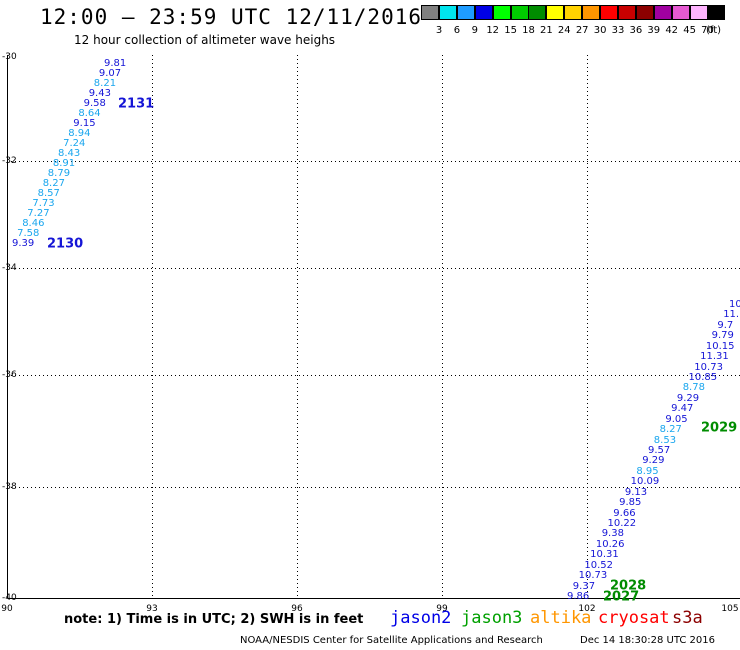 This screenshot has width=740, height=650. Describe the element at coordinates (584, 586) in the screenshot. I see `wave-height-value: 9.37` at that location.